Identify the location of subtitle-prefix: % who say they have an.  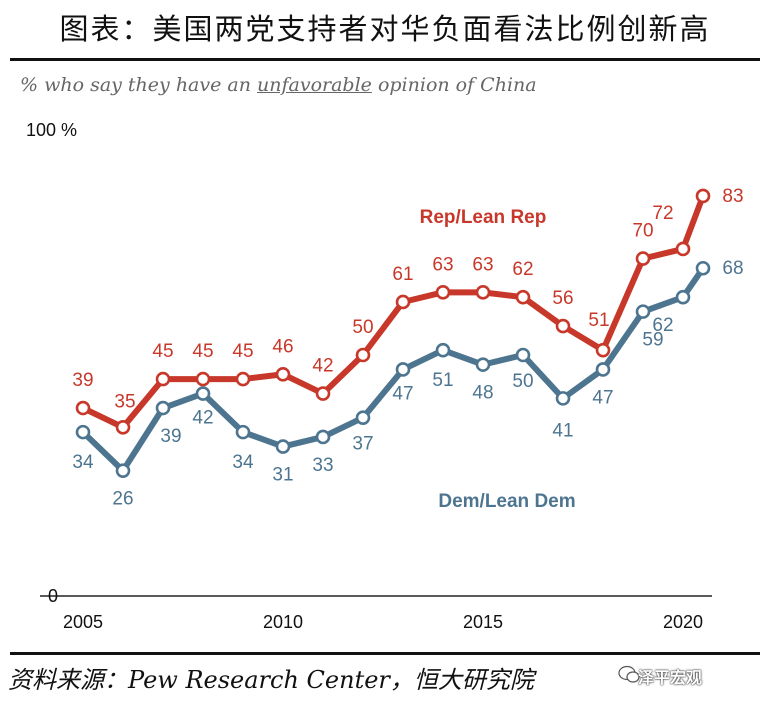
(138, 85).